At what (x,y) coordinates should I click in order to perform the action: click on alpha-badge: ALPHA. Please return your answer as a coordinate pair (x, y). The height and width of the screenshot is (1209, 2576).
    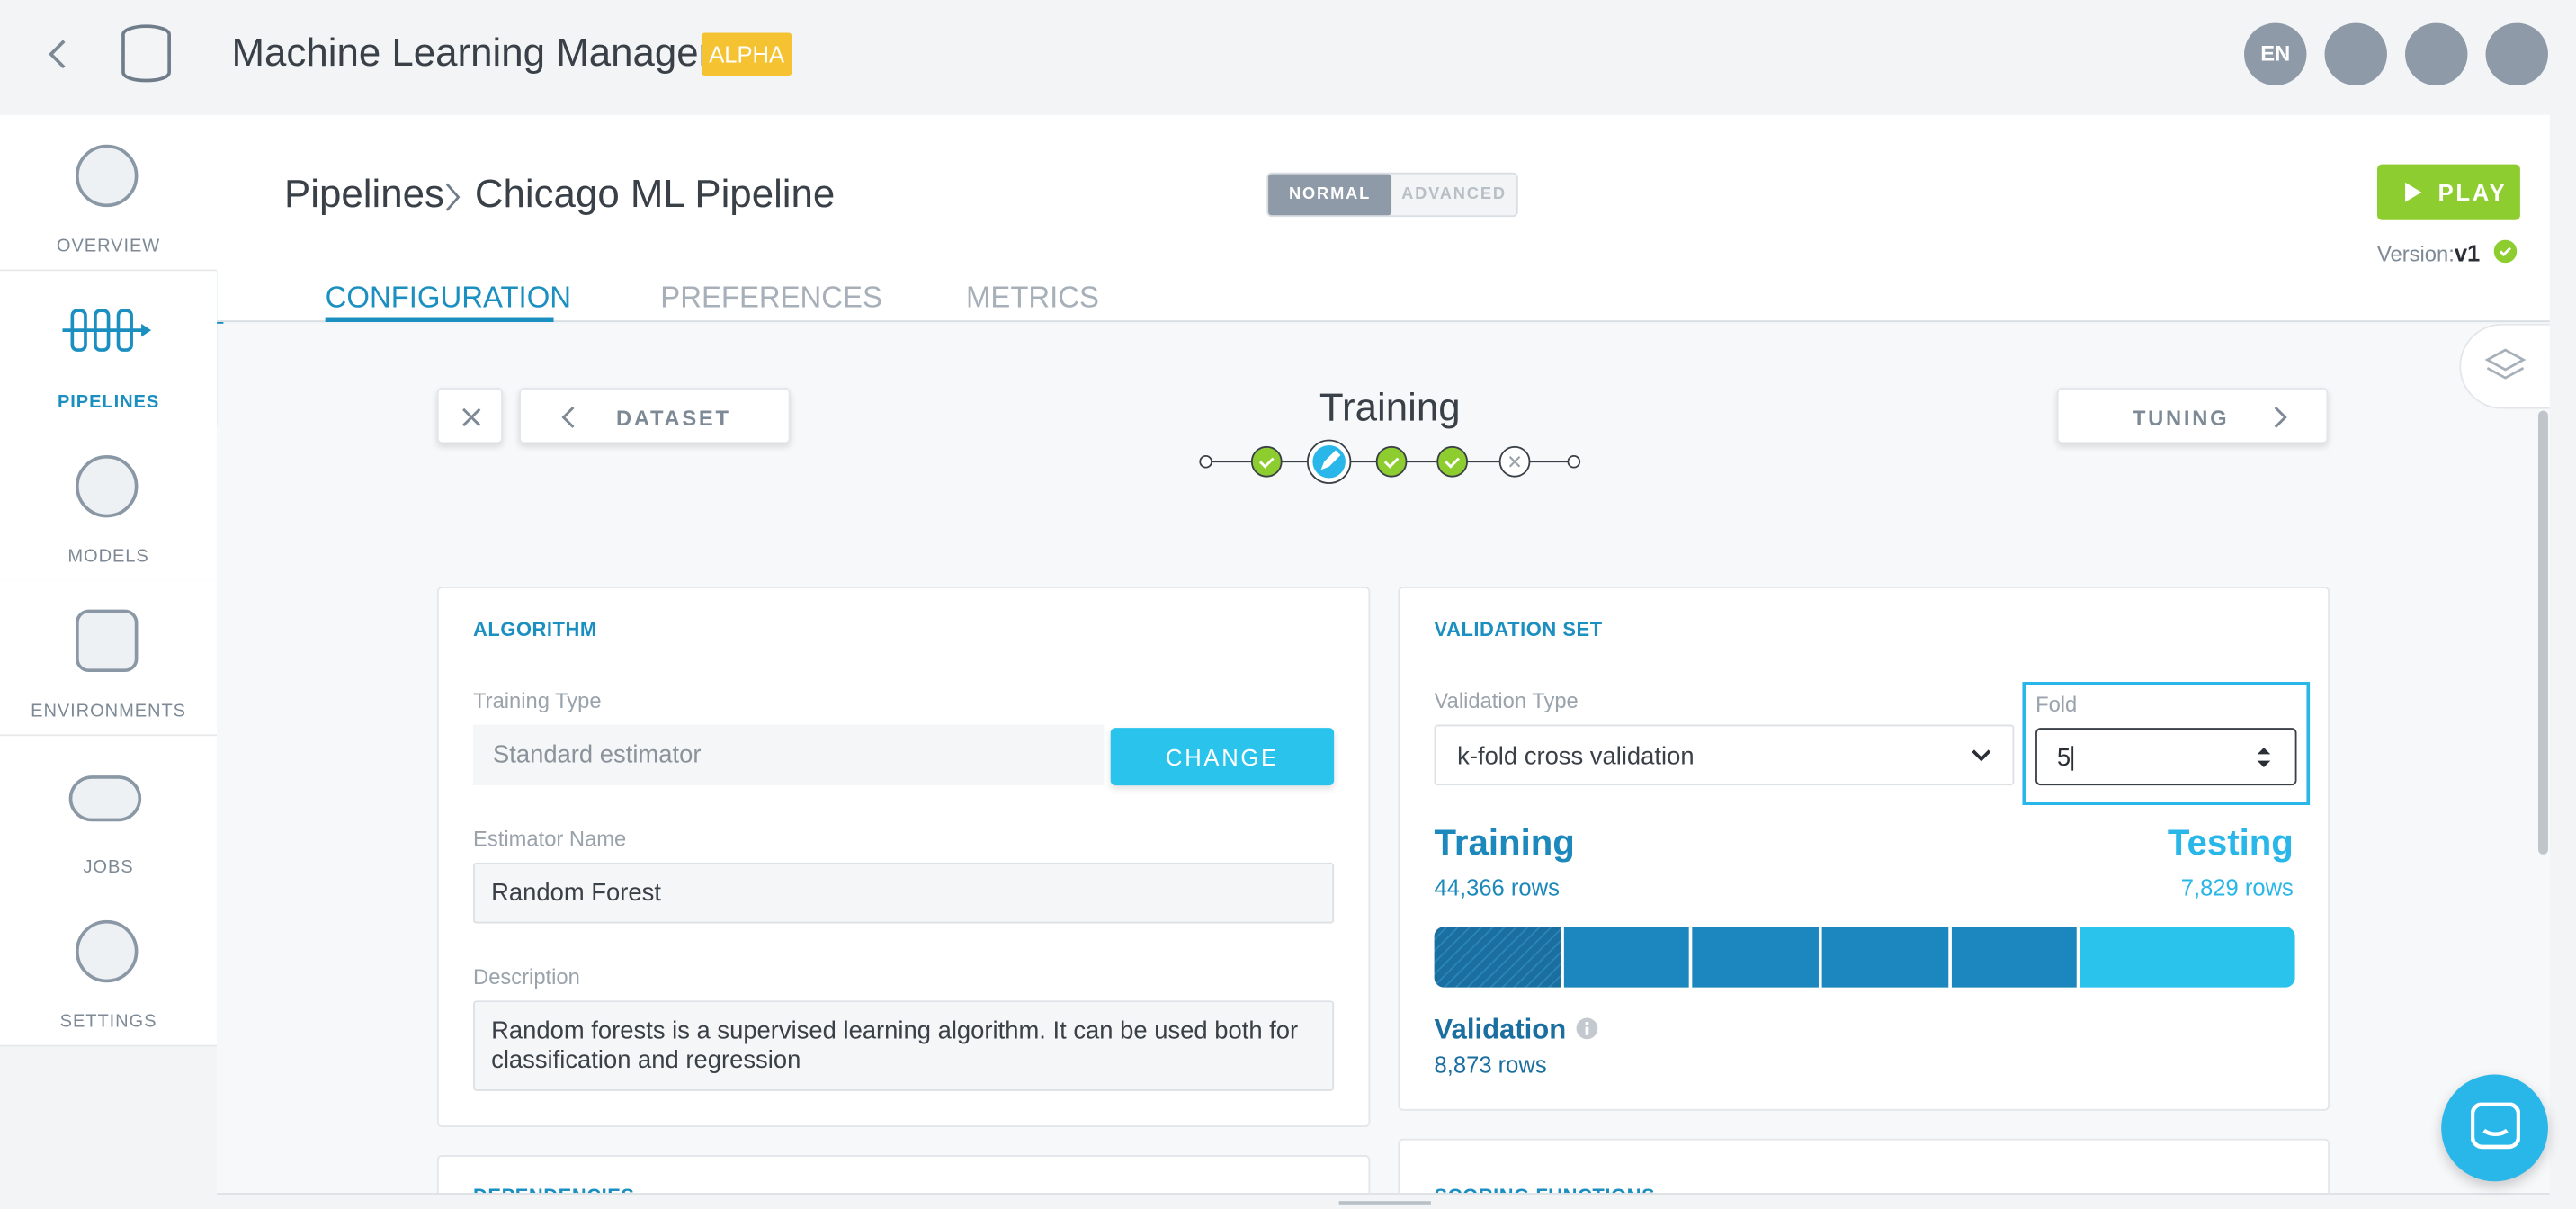
    Looking at the image, I should click on (746, 54).